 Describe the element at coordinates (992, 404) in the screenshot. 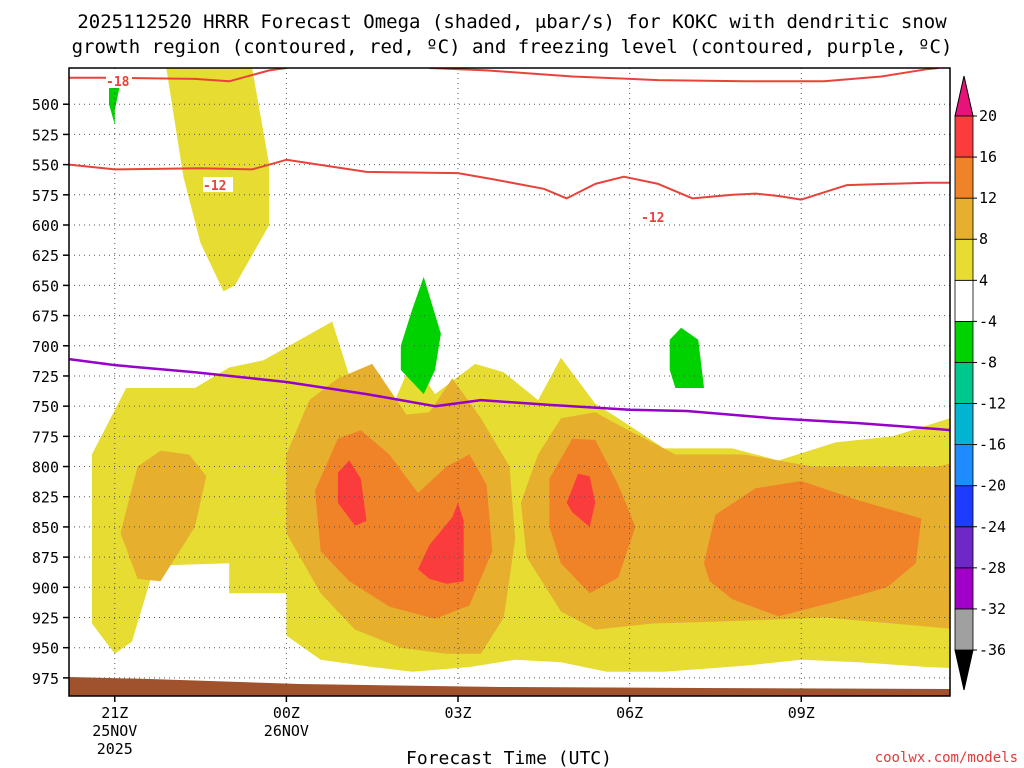

I see `colorbar-label-6: -12` at that location.